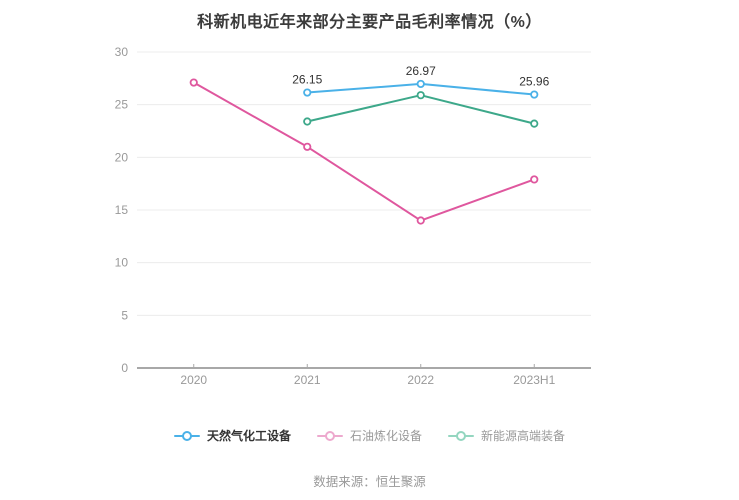  What do you see at coordinates (124, 368) in the screenshot?
I see `y-tick-label: 0` at bounding box center [124, 368].